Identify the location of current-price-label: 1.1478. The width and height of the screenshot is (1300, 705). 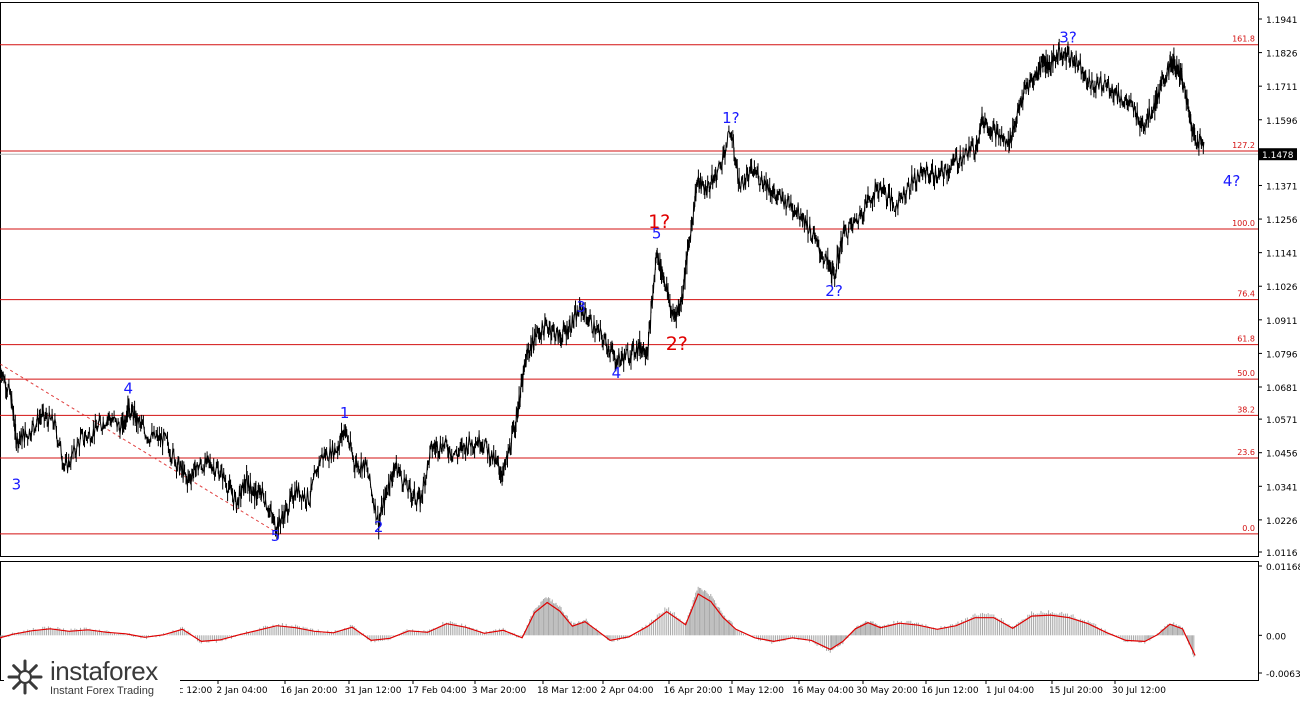
(1278, 156).